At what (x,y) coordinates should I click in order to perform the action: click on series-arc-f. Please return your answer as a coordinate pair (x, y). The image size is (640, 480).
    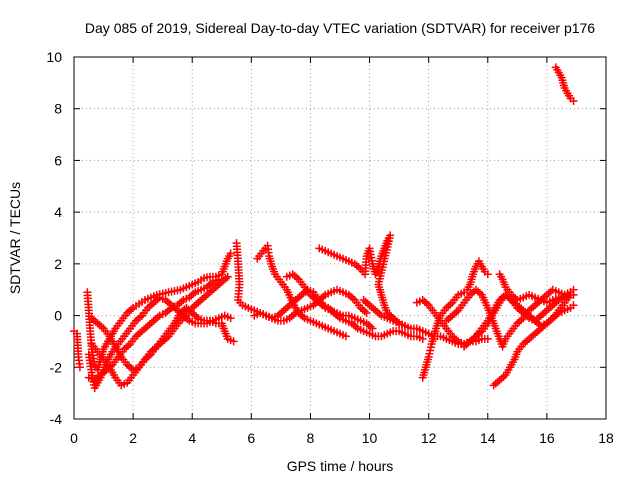
    Looking at the image, I should click on (159, 342).